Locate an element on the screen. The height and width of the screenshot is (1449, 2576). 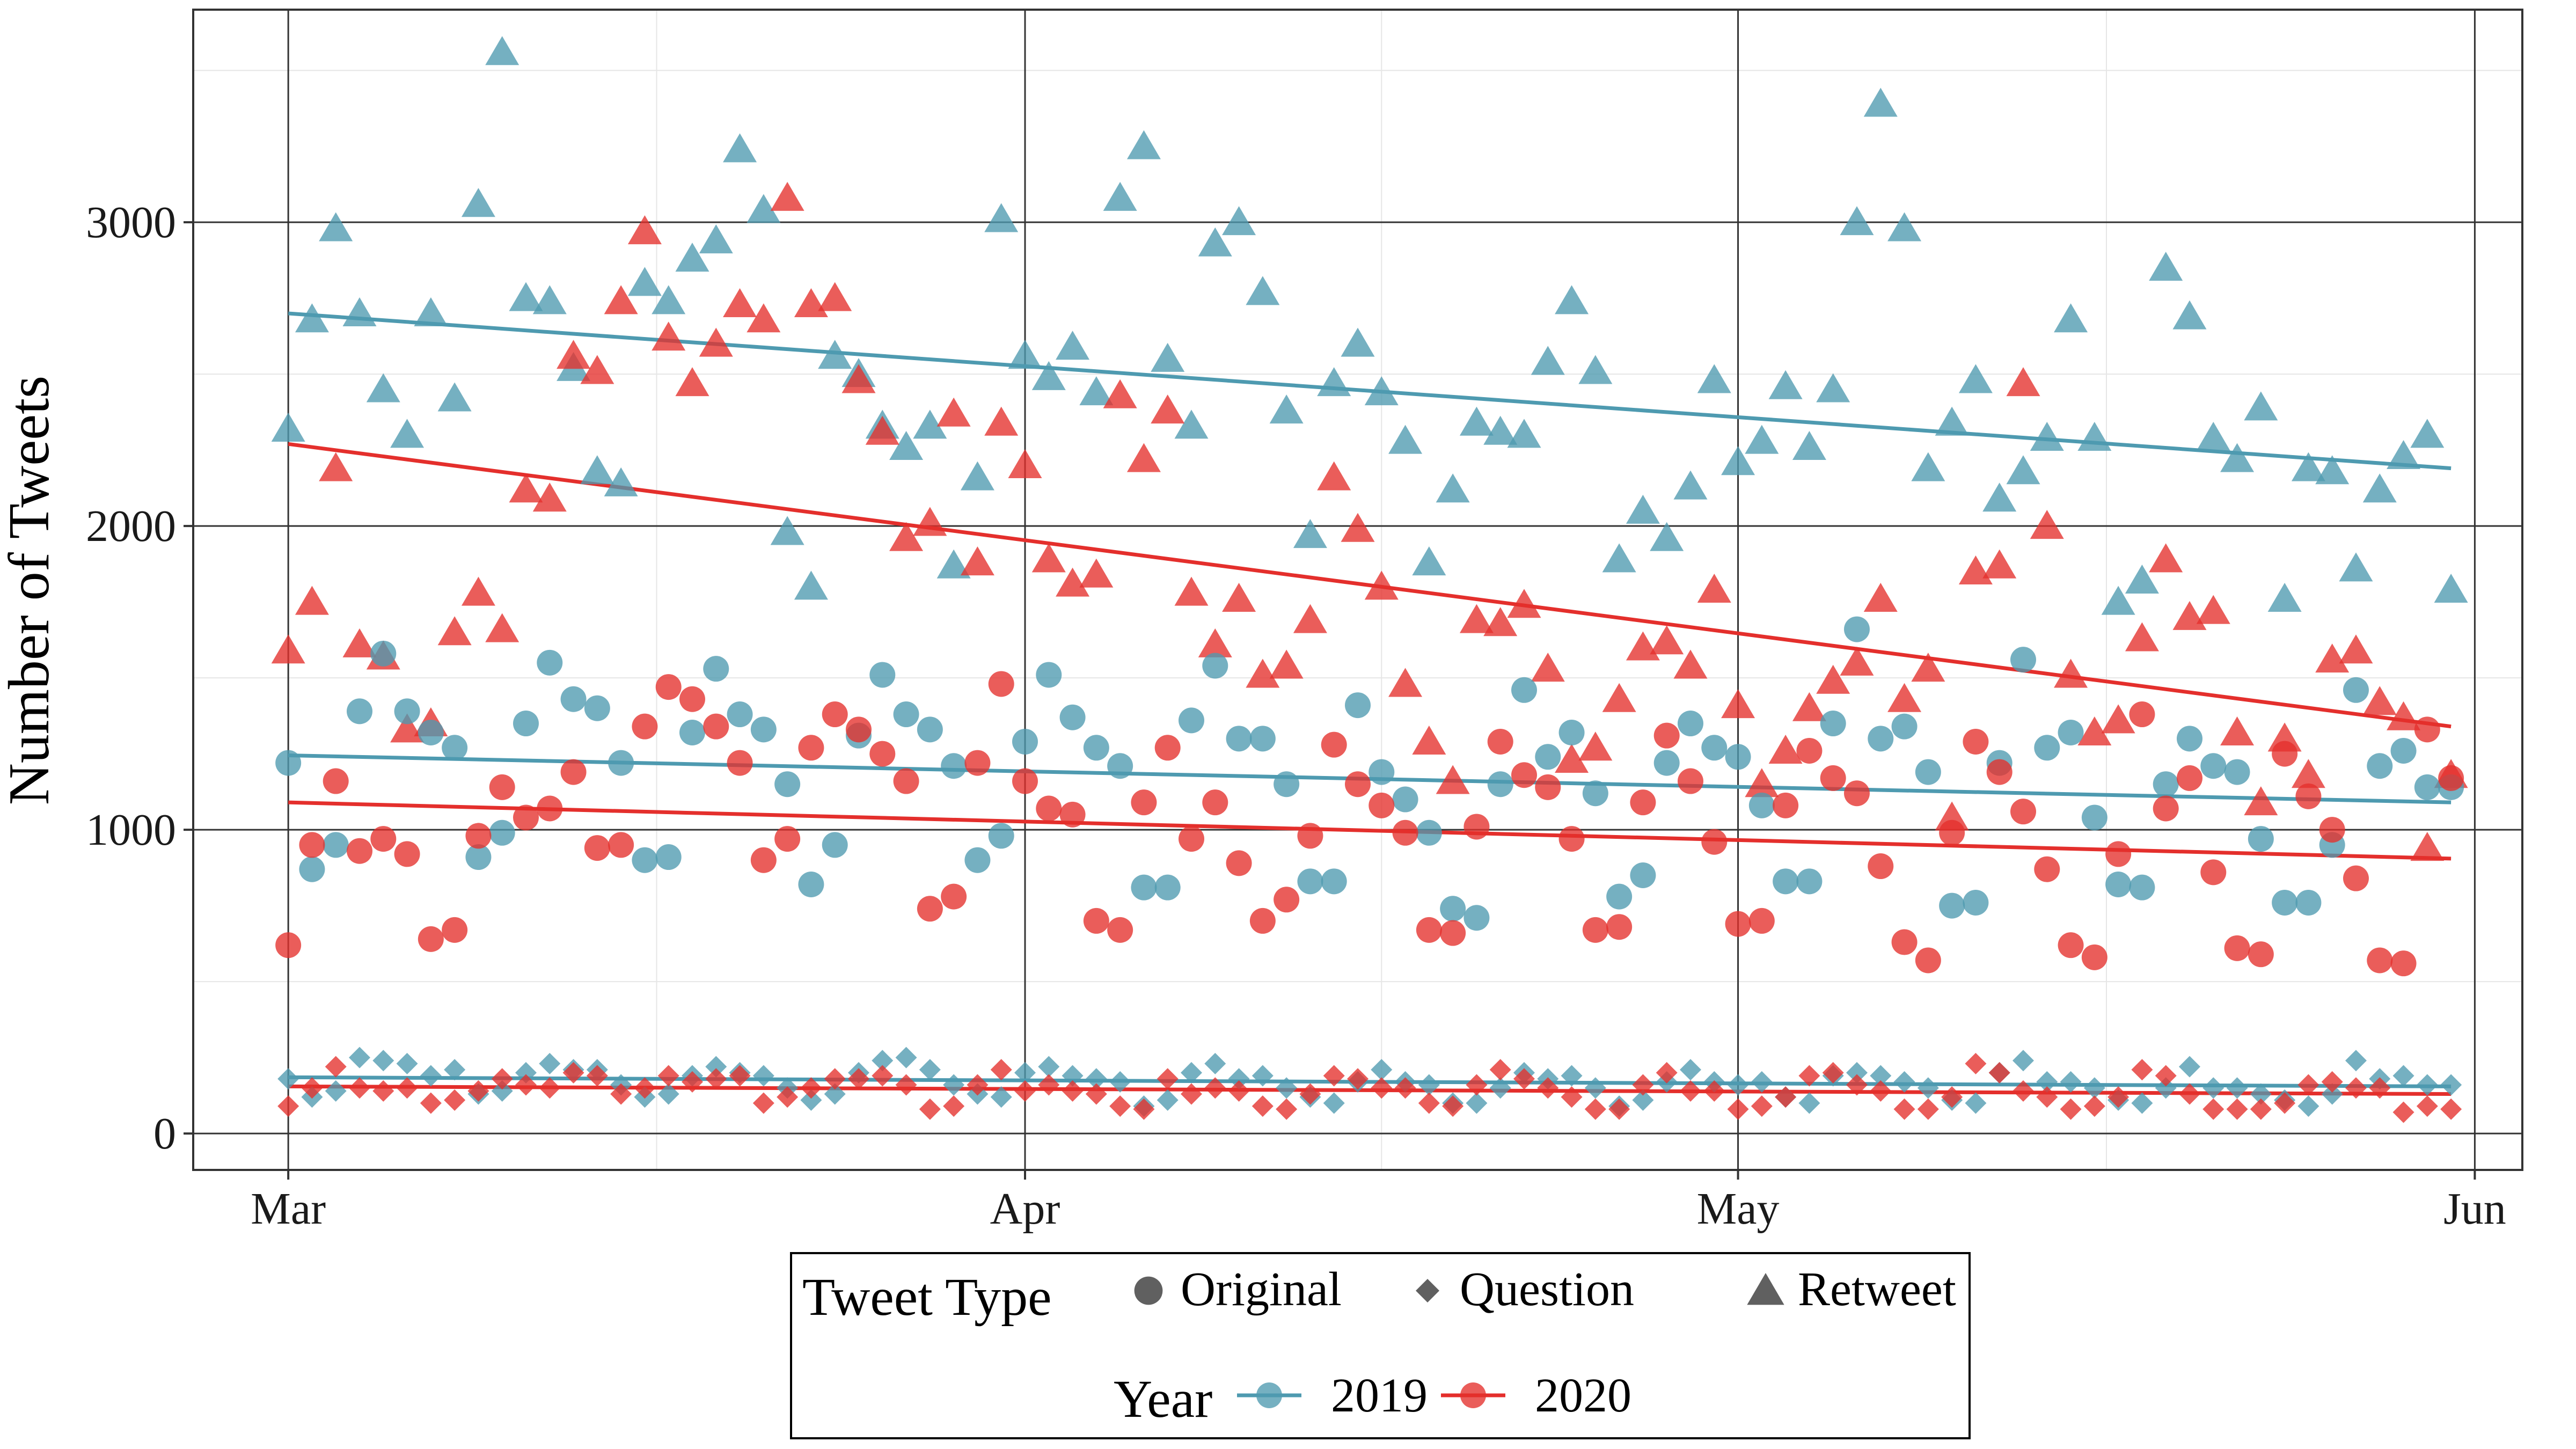
legend-shape-label: Original is located at coordinates (1261, 1289).